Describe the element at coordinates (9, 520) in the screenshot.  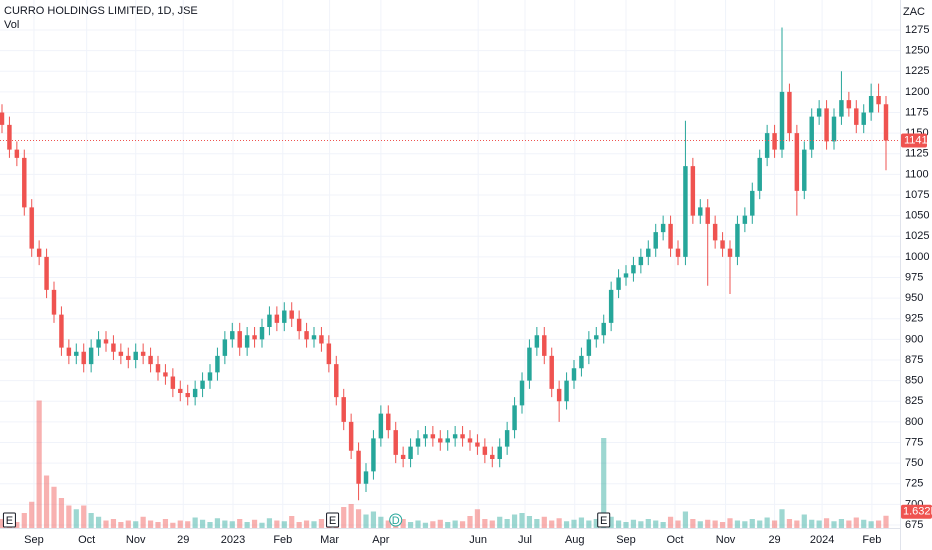
I see `event-marker` at that location.